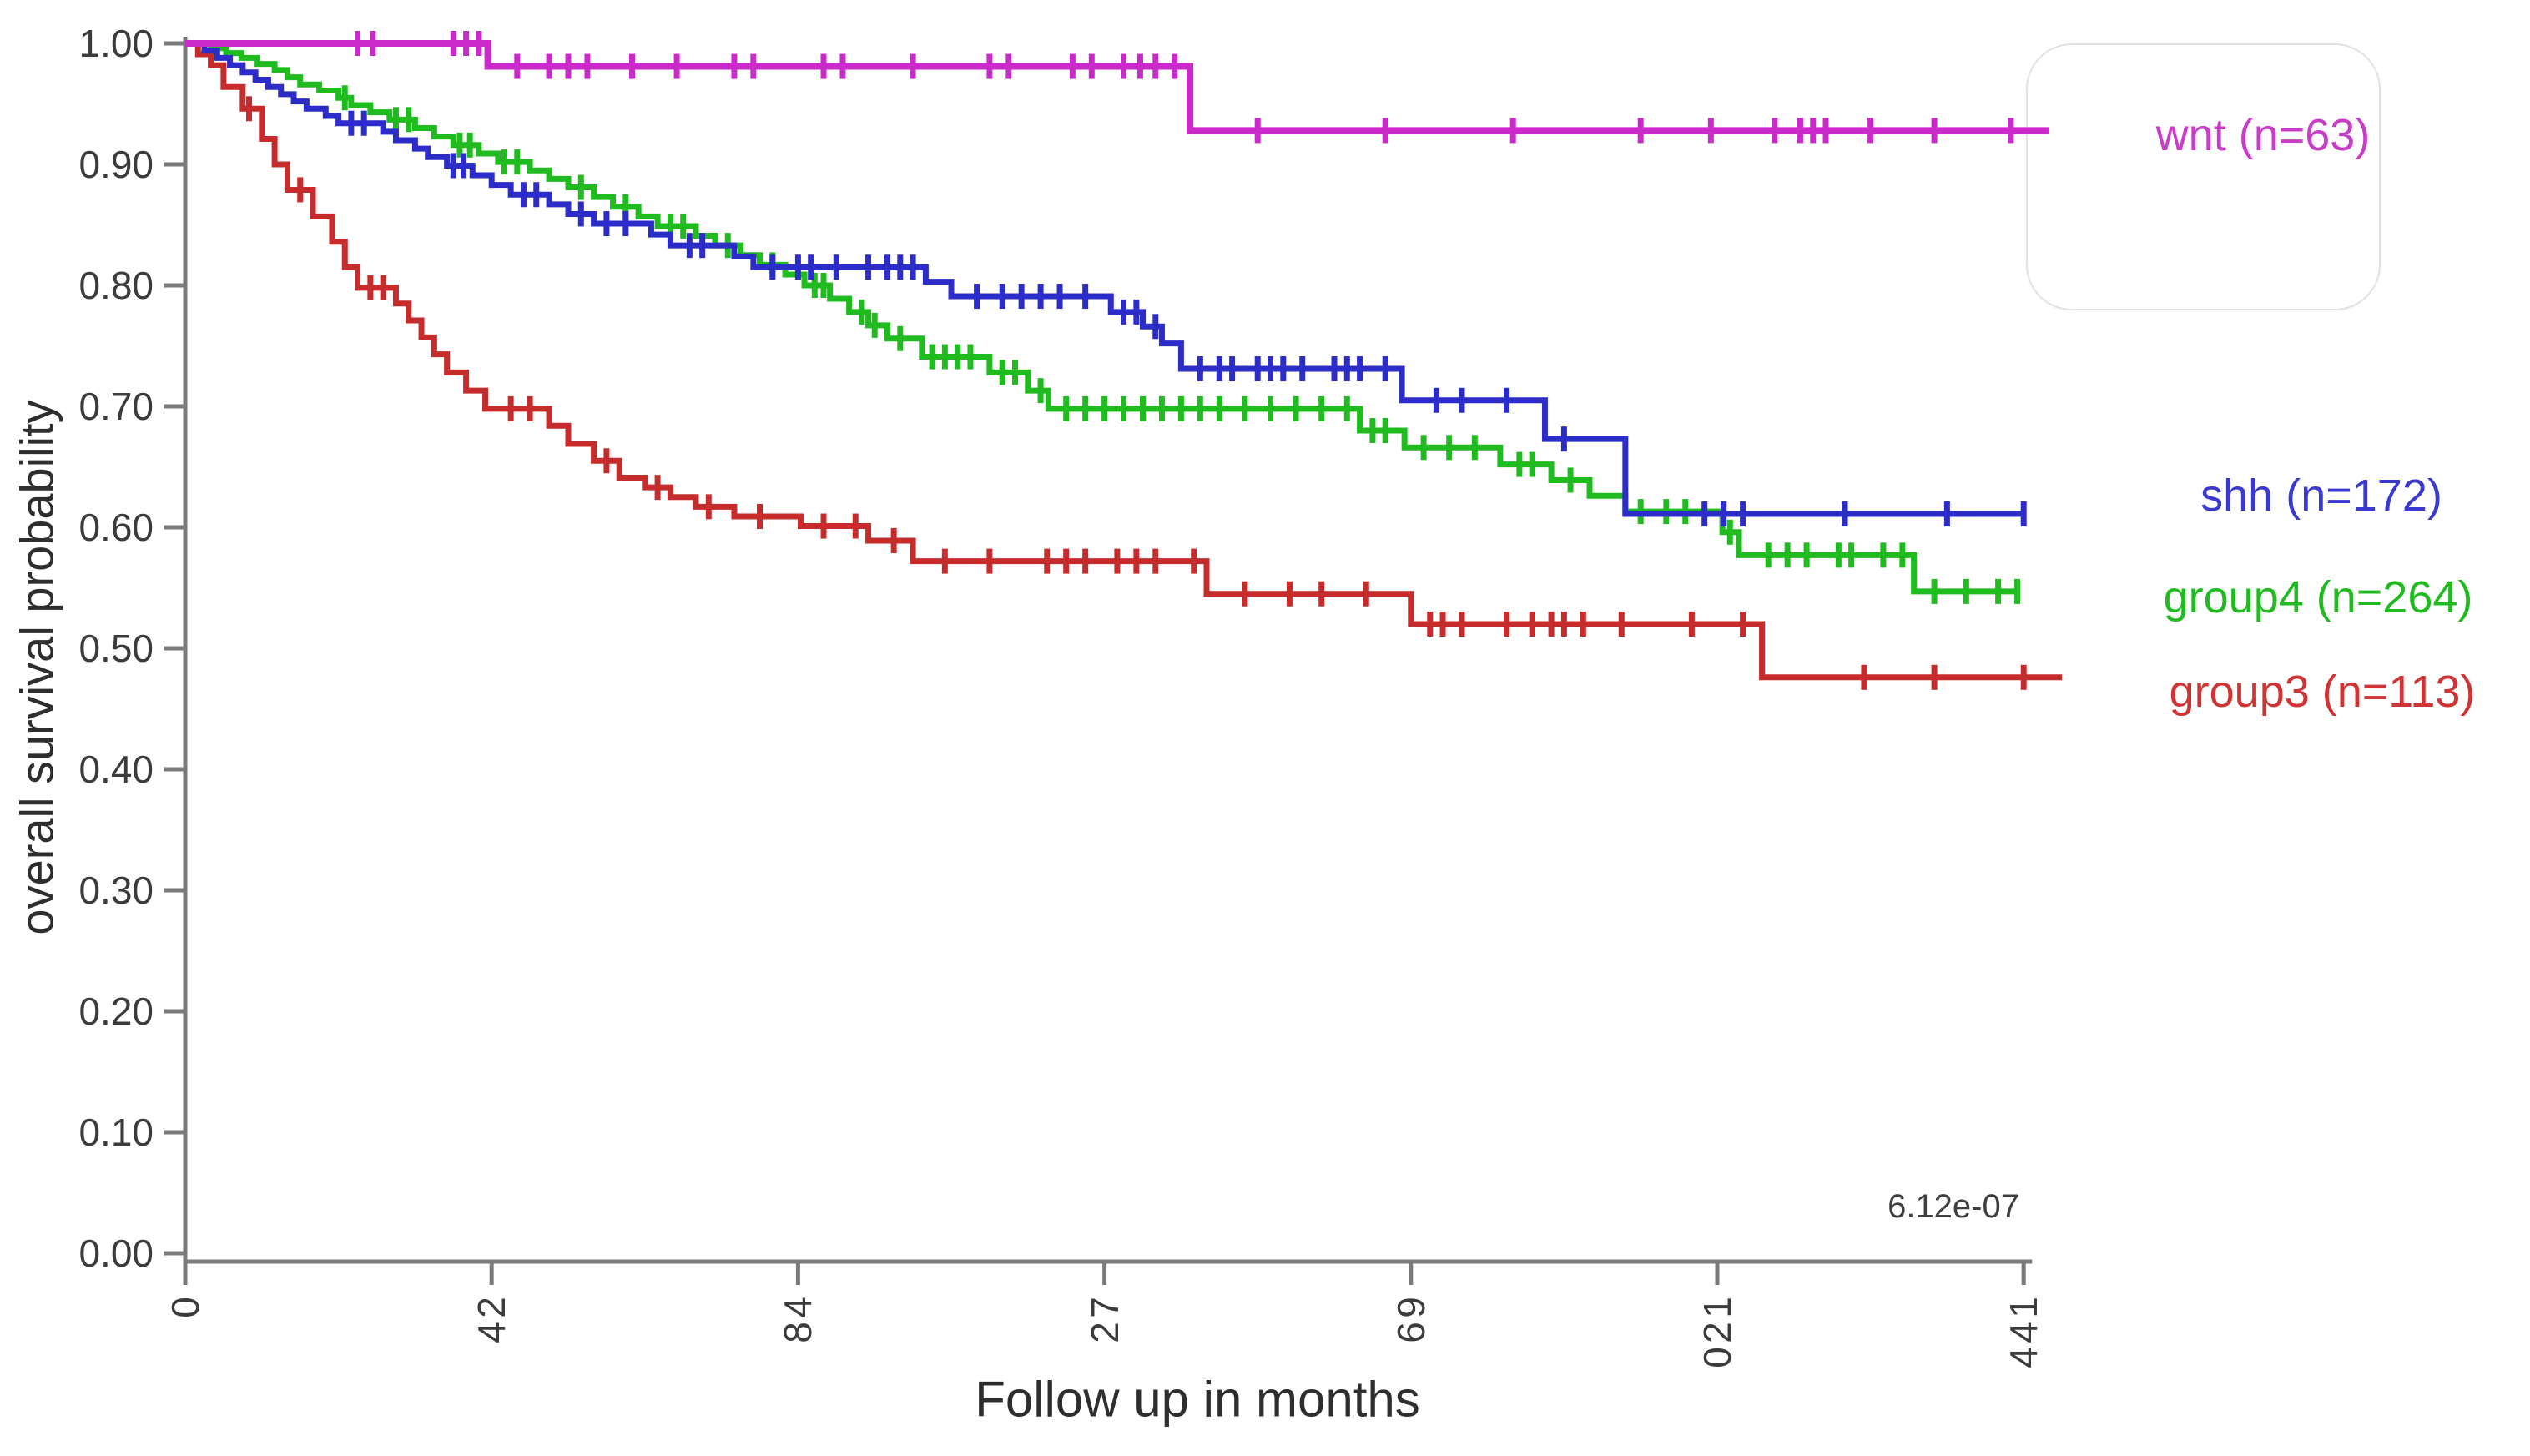 This screenshot has width=2530, height=1456. I want to click on y-tick-label: 0.60, so click(116, 527).